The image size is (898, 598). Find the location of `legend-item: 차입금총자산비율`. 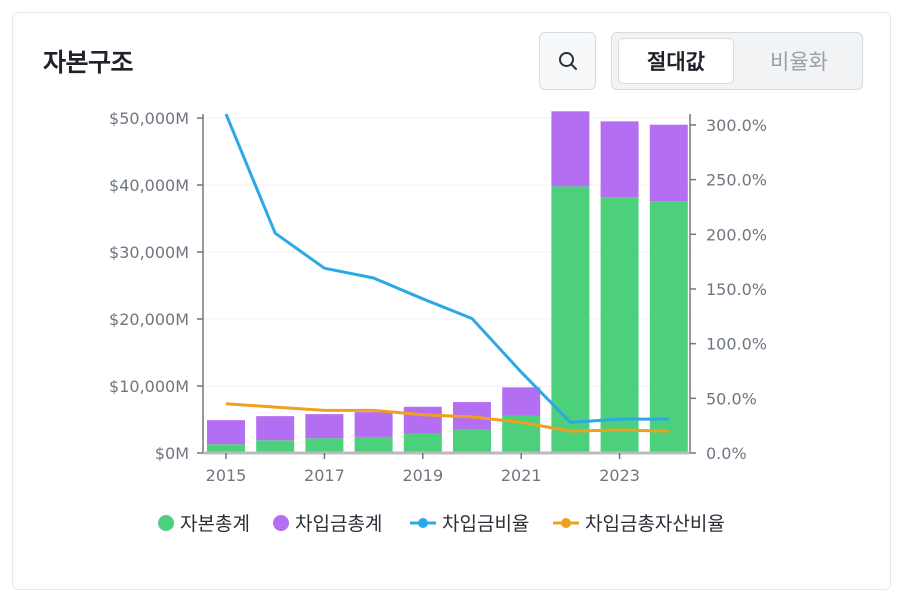

legend-item: 차입금총자산비율 is located at coordinates (639, 524).